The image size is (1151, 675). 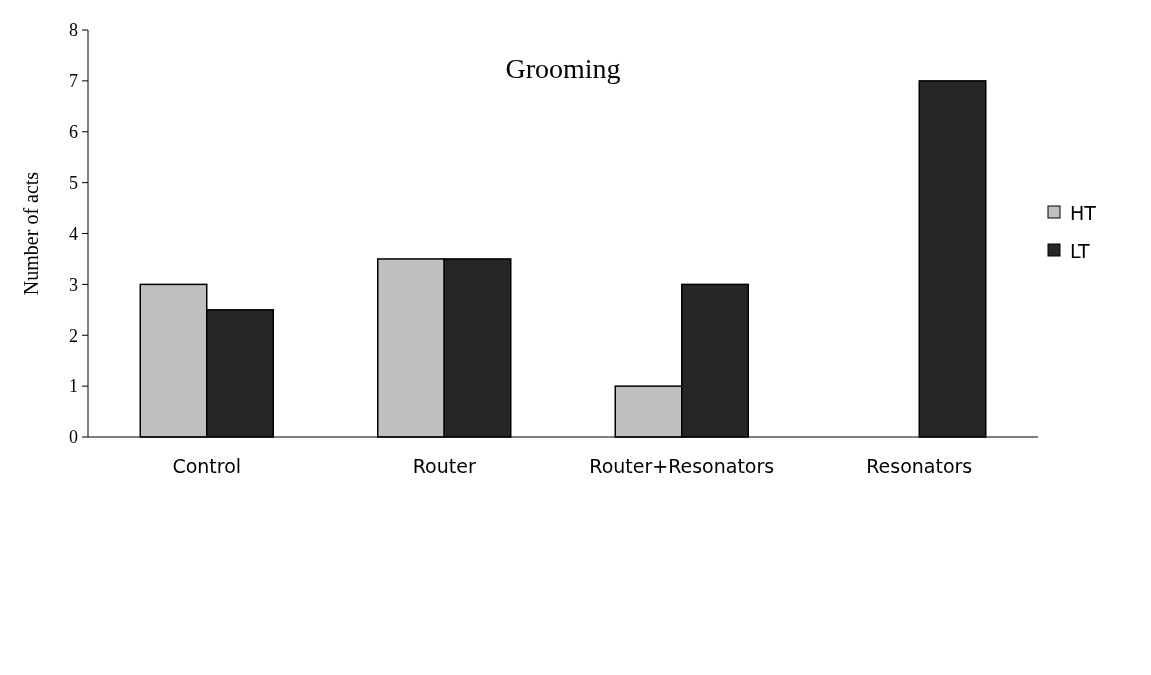 What do you see at coordinates (73, 284) in the screenshot?
I see `y-tick-label: 3` at bounding box center [73, 284].